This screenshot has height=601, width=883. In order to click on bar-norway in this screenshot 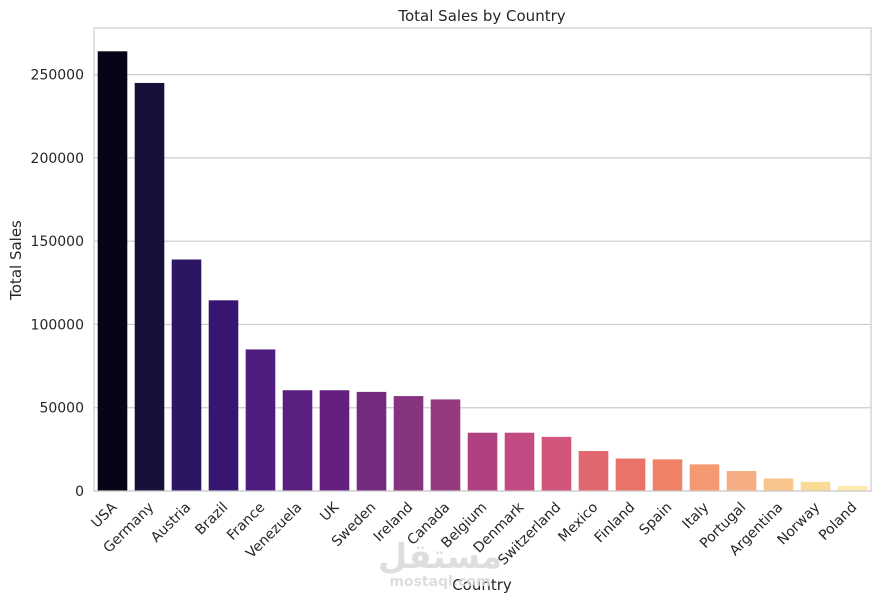, I will do `click(815, 486)`.